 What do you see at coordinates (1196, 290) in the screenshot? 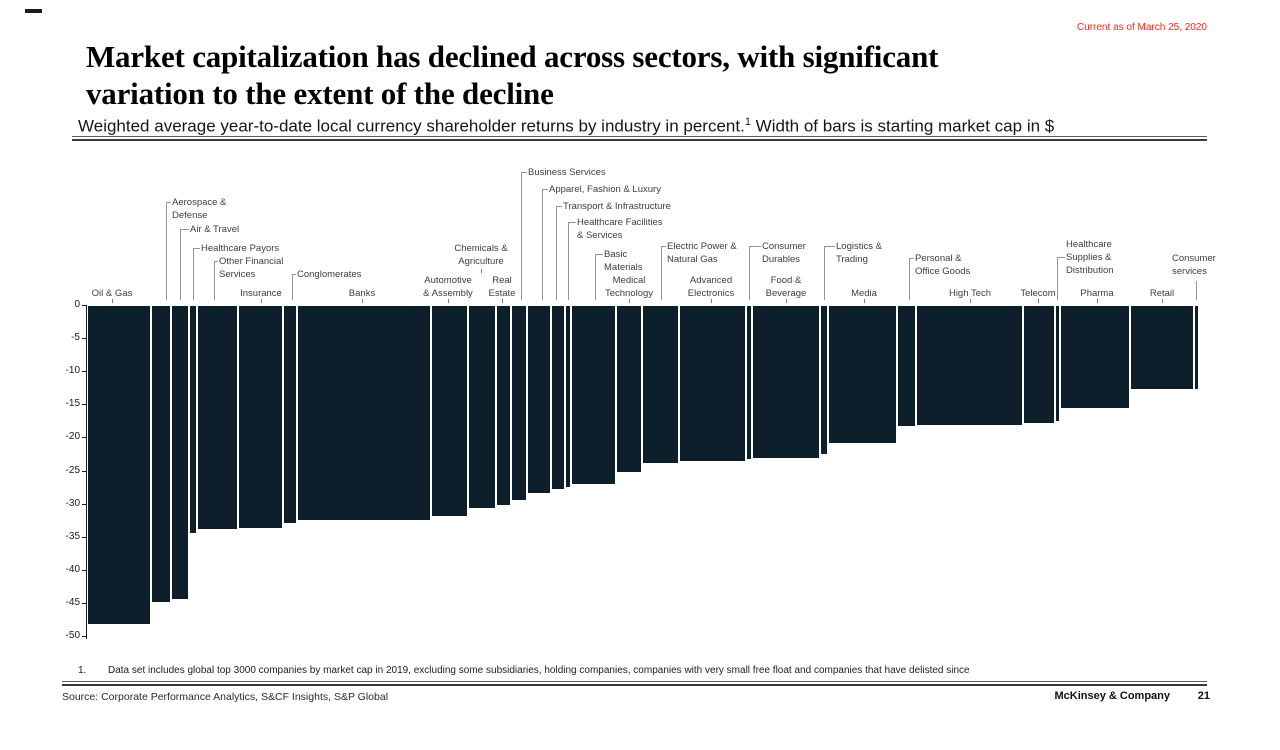
I see `leader-line-consumer-services` at bounding box center [1196, 290].